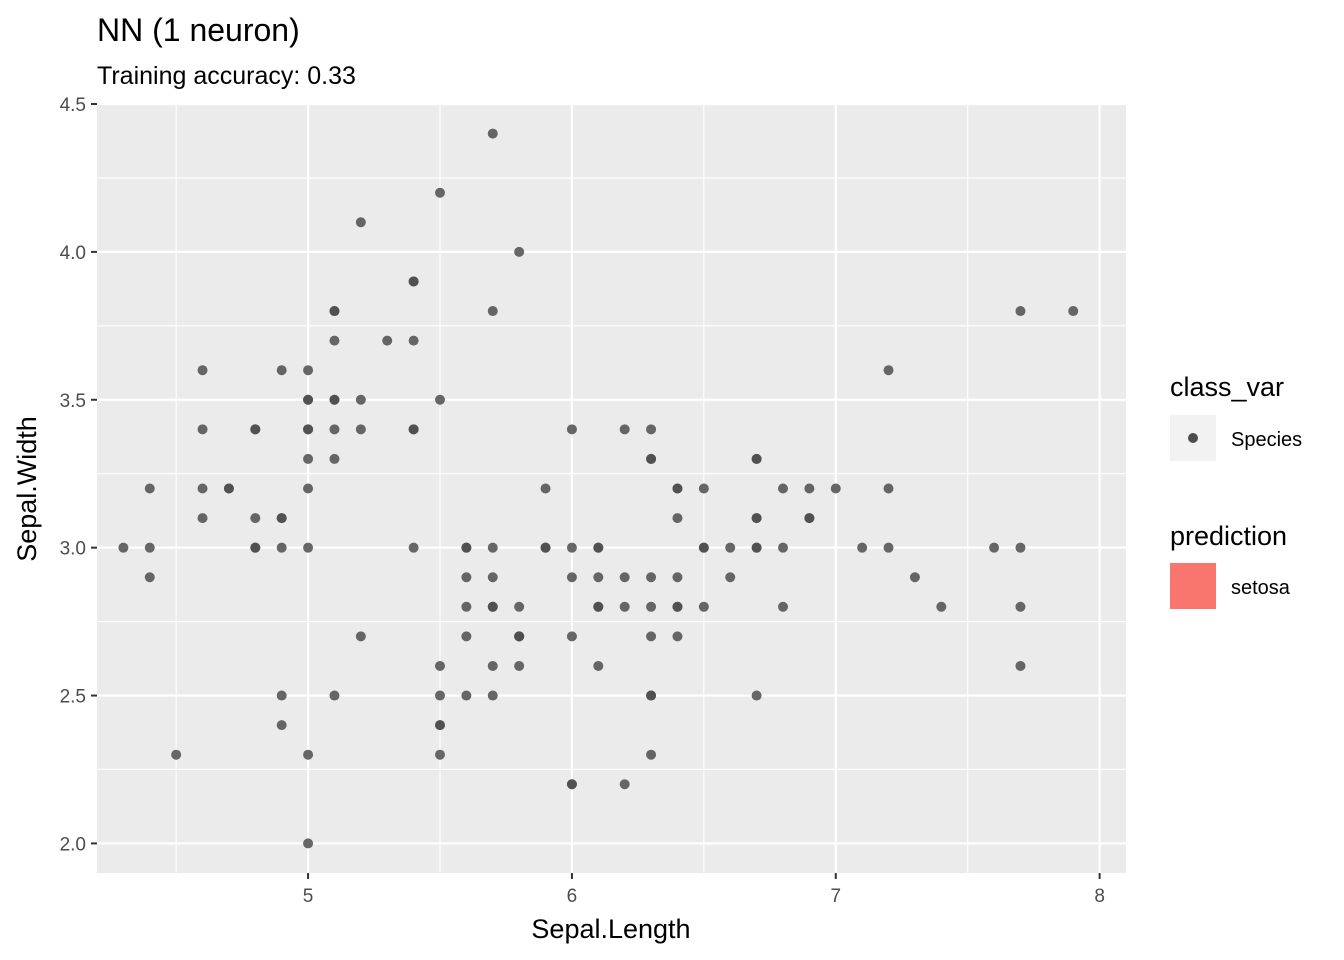 The width and height of the screenshot is (1344, 960). Describe the element at coordinates (78, 475) in the screenshot. I see `y-axis: 2.0 2.5 3.0 3.5 4.0 4.5` at that location.